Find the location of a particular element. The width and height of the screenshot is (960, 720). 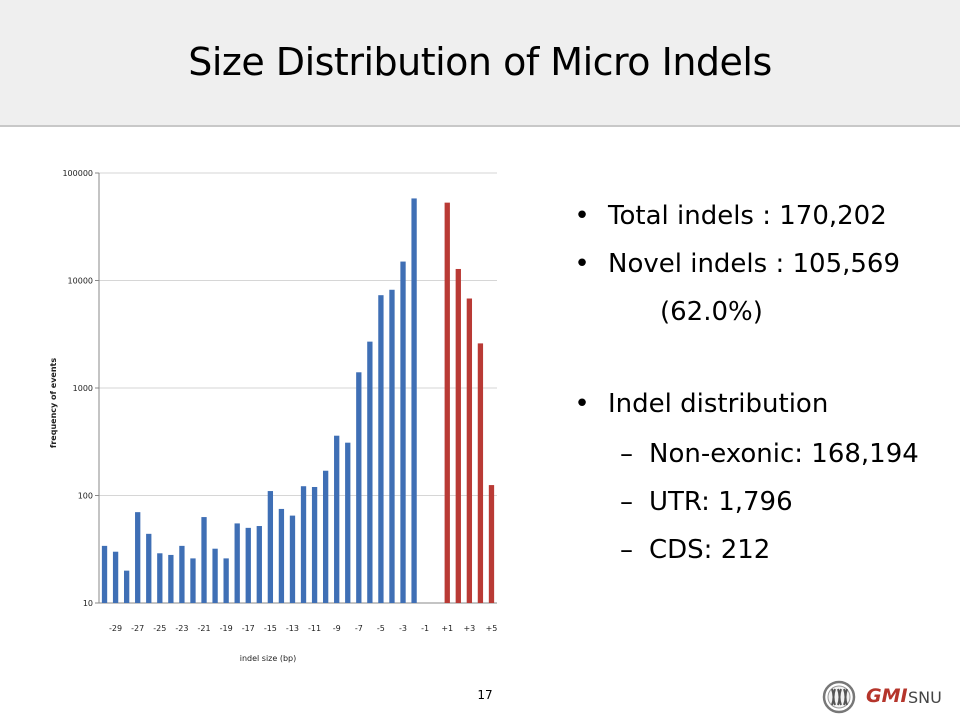

gmi-snu-logo: GMI SNU is located at coordinates (887, 697).